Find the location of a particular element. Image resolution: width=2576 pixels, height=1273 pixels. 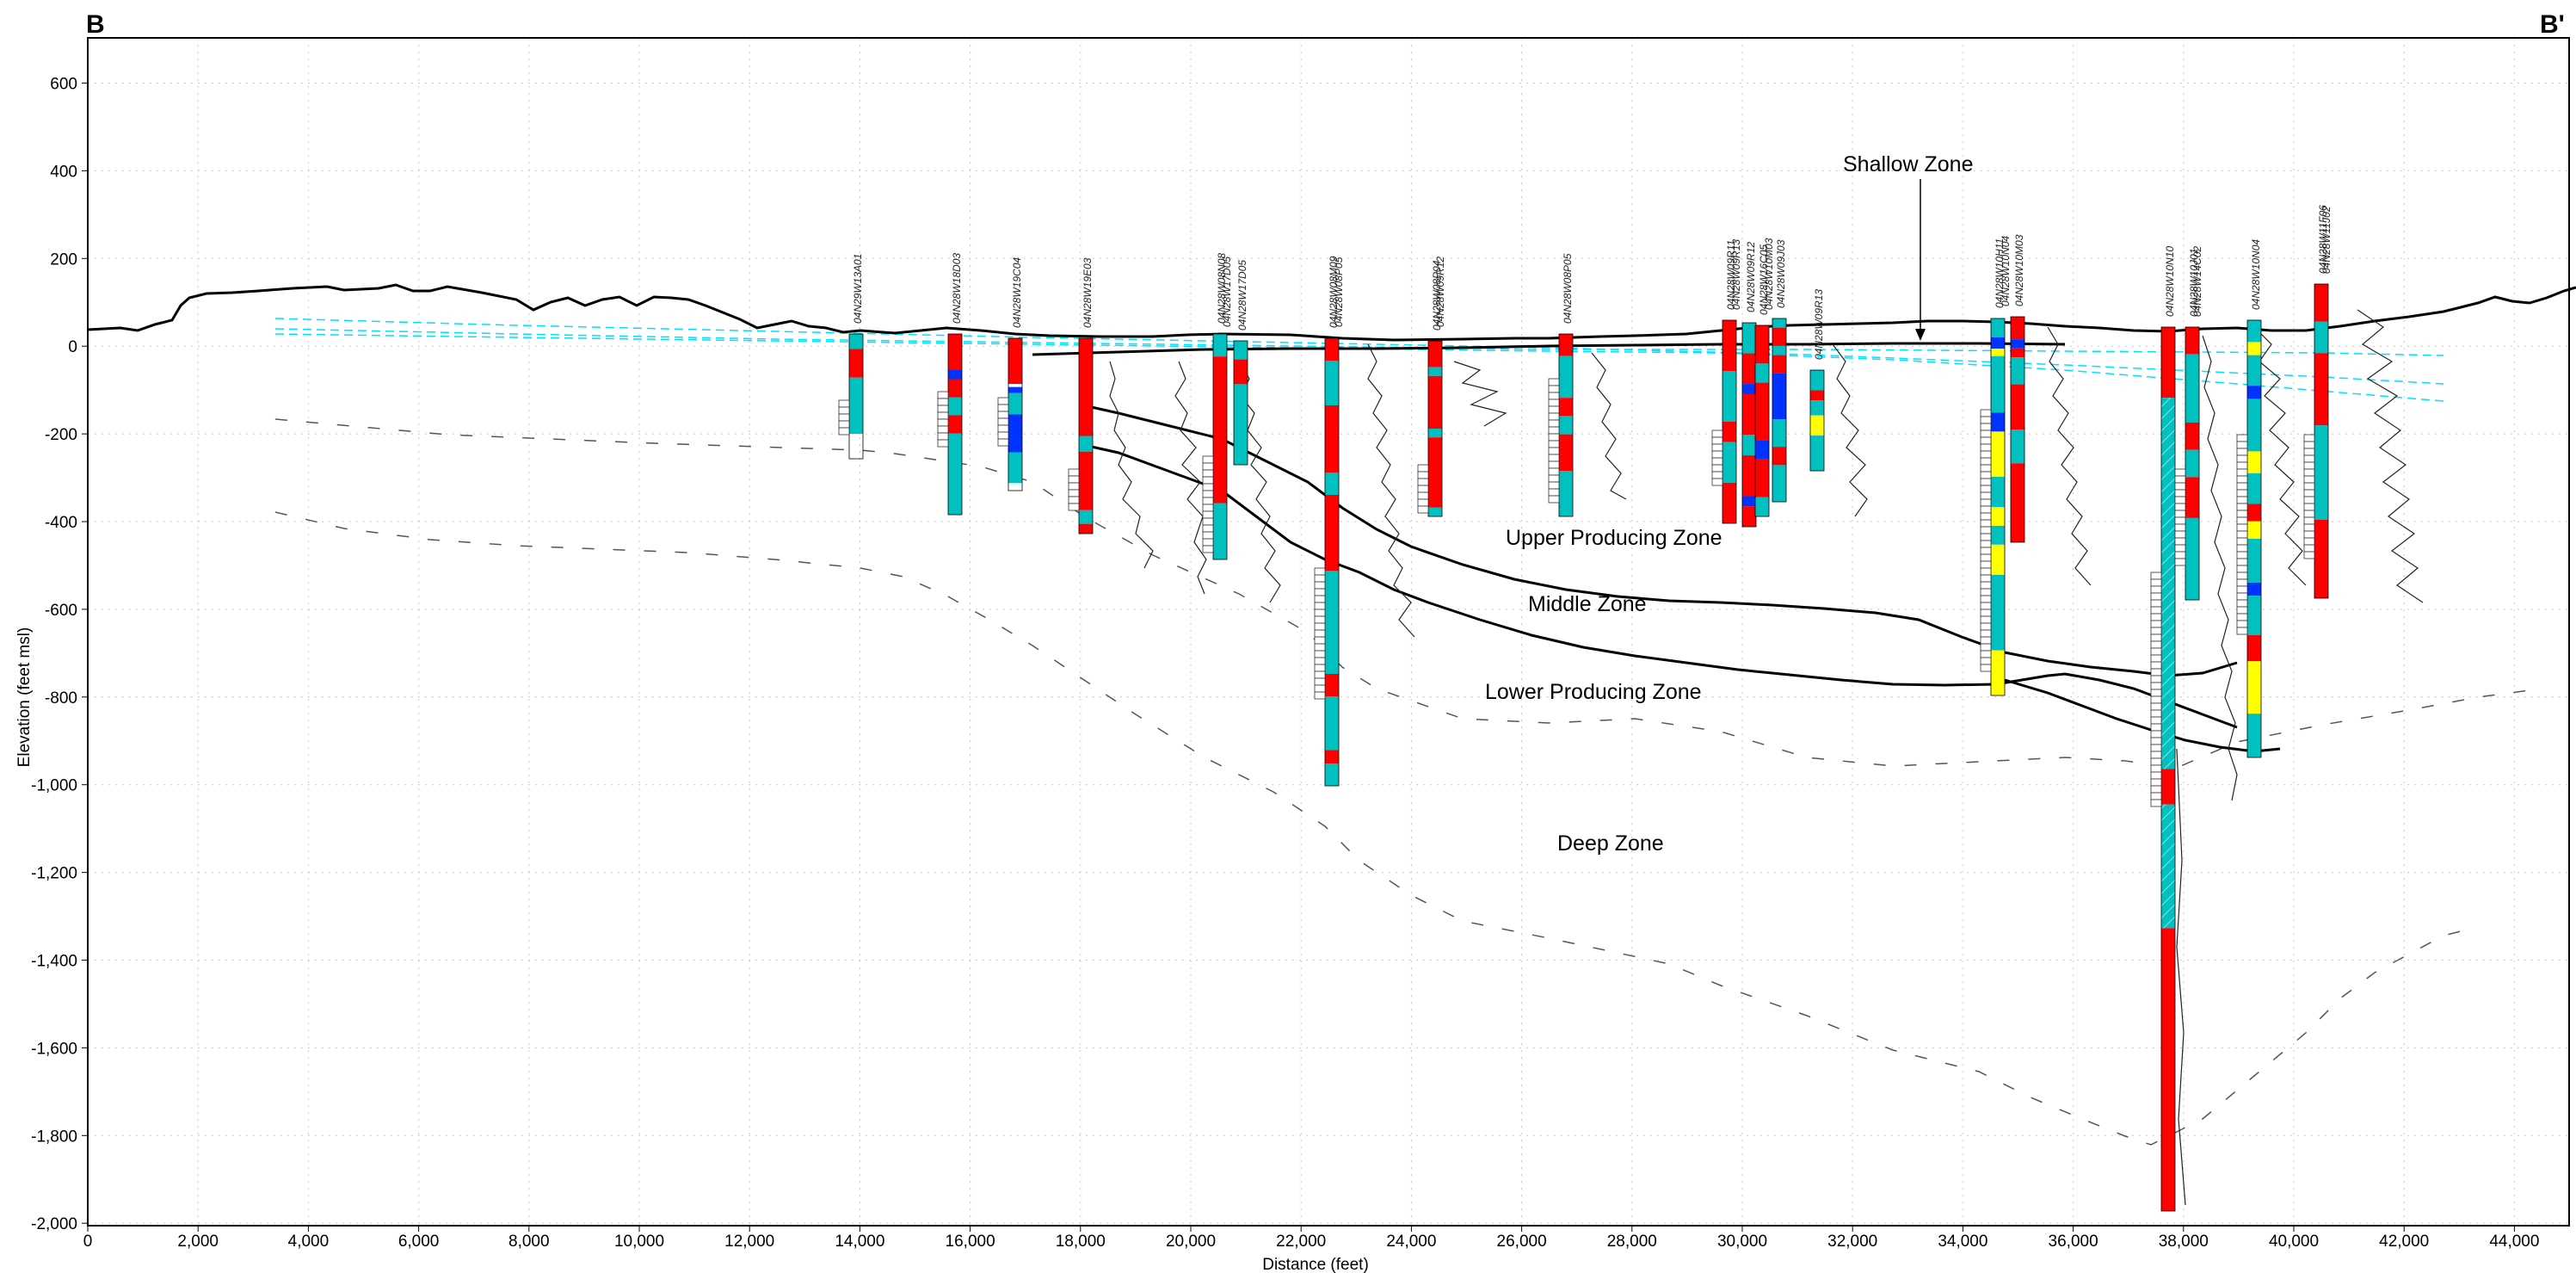

y-tick-label: 0 is located at coordinates (72, 347).